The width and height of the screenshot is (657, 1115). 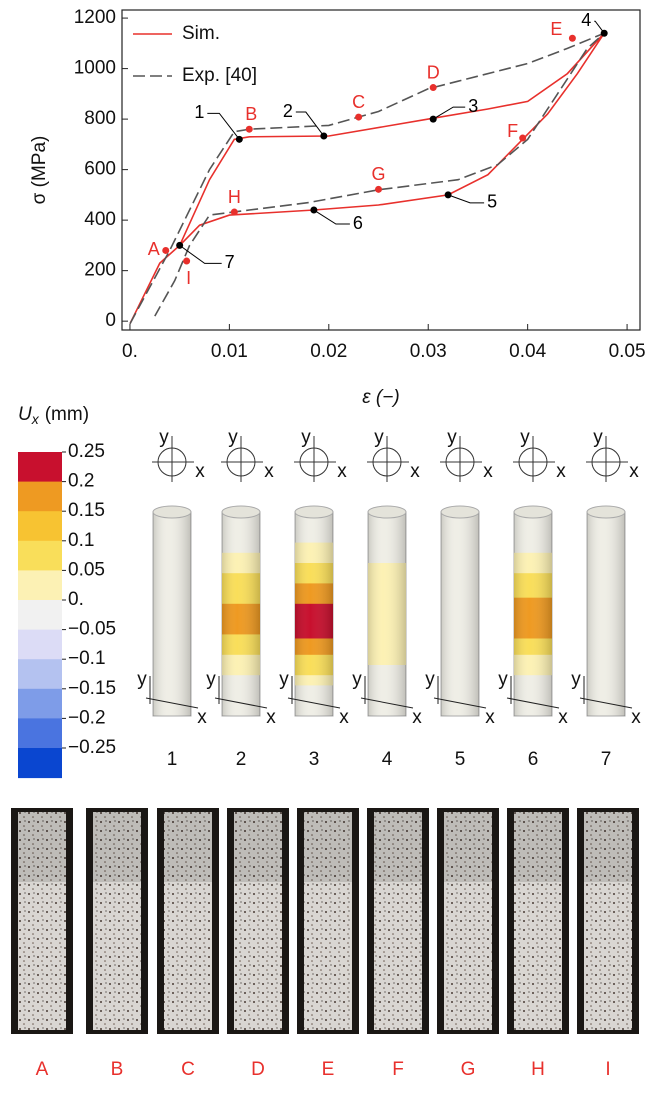 I want to click on y-axis-title: σ (MPa), so click(x=39, y=170).